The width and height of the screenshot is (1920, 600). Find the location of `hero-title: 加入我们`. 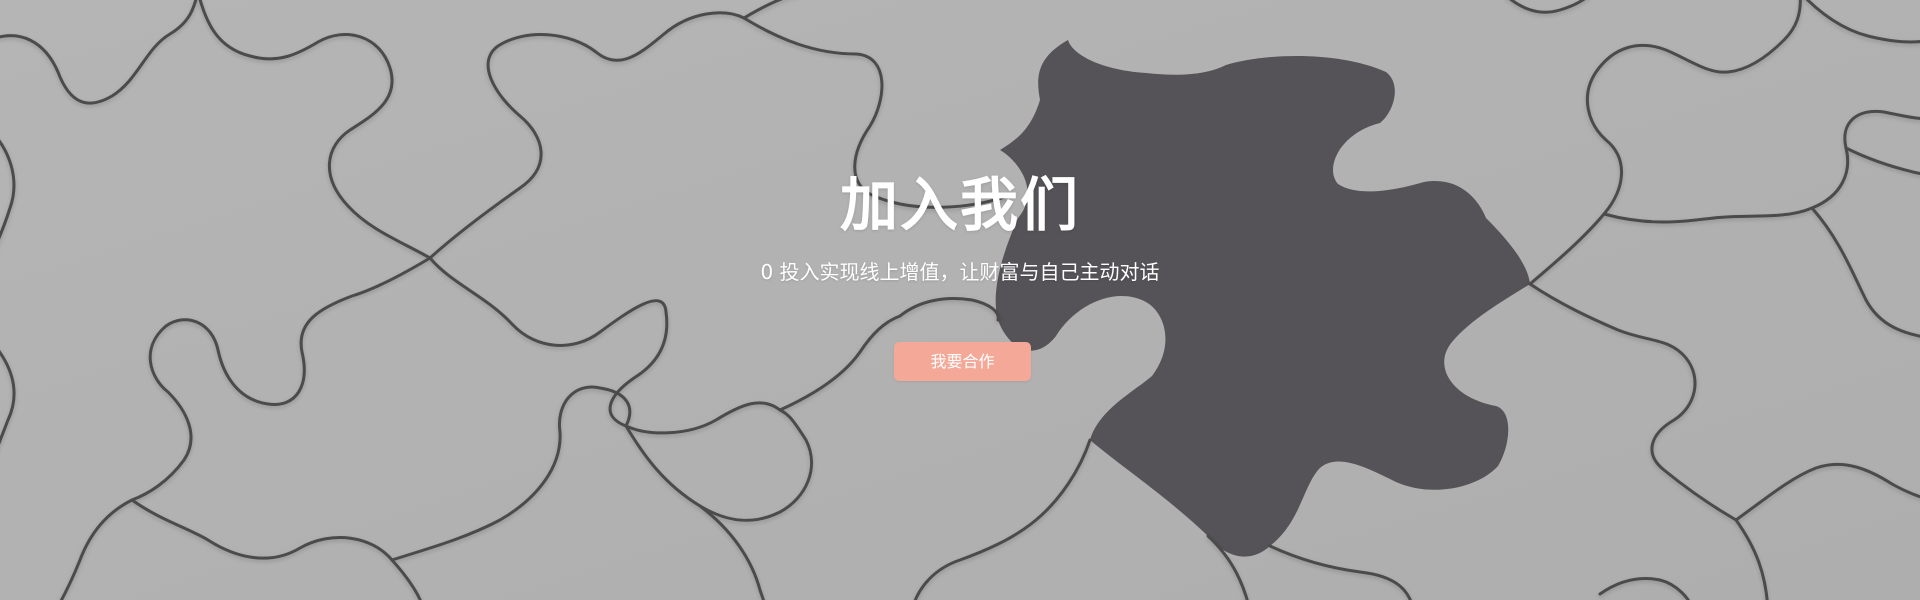

hero-title: 加入我们 is located at coordinates (959, 205).